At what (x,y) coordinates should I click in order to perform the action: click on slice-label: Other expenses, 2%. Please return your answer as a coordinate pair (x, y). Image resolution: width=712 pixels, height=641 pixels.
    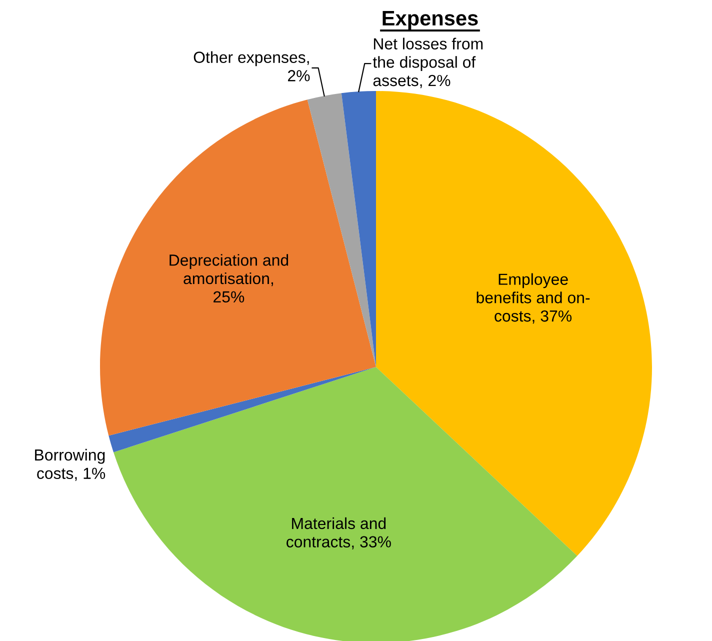
    Looking at the image, I should click on (252, 66).